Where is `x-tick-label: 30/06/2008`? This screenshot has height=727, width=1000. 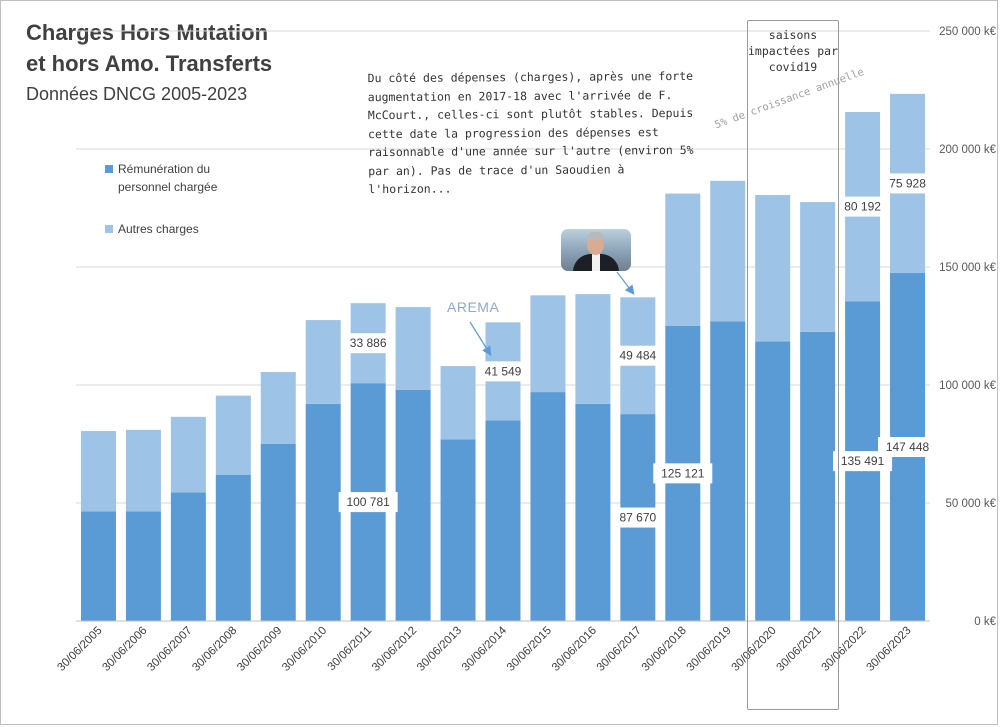 x-tick-label: 30/06/2008 is located at coordinates (214, 649).